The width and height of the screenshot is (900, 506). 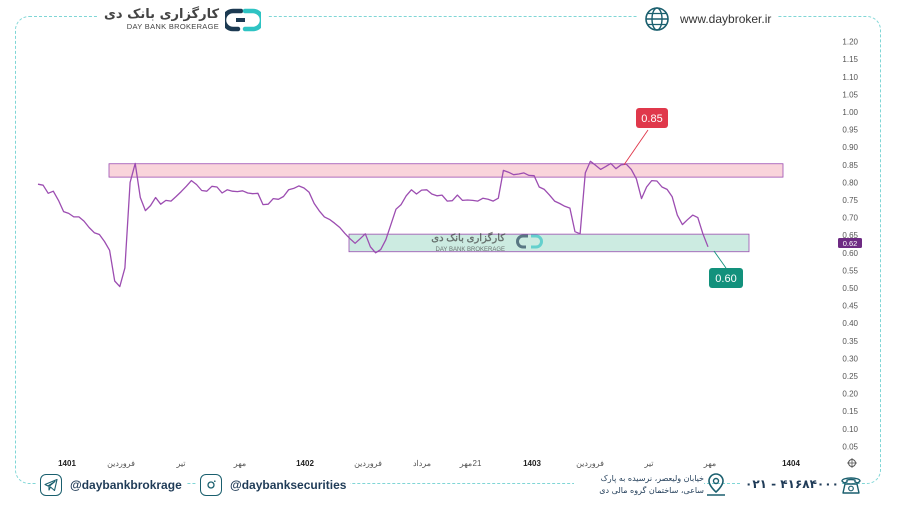 I want to click on y-tick-label: 0.40, so click(x=850, y=323).